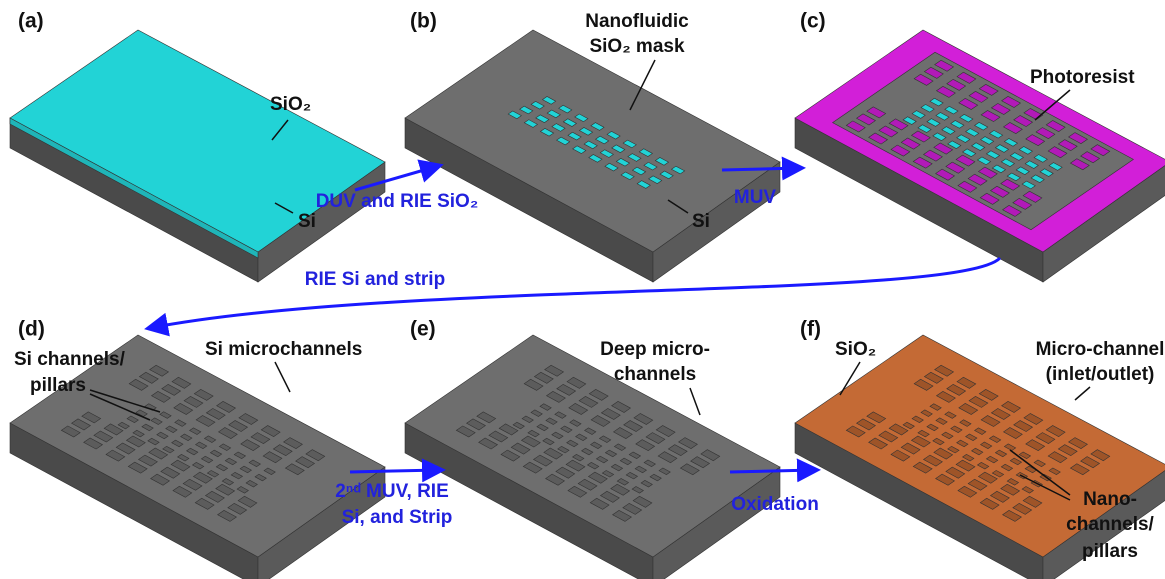 Image resolution: width=1165 pixels, height=579 pixels. What do you see at coordinates (1110, 499) in the screenshot?
I see `annotation: Nano-` at bounding box center [1110, 499].